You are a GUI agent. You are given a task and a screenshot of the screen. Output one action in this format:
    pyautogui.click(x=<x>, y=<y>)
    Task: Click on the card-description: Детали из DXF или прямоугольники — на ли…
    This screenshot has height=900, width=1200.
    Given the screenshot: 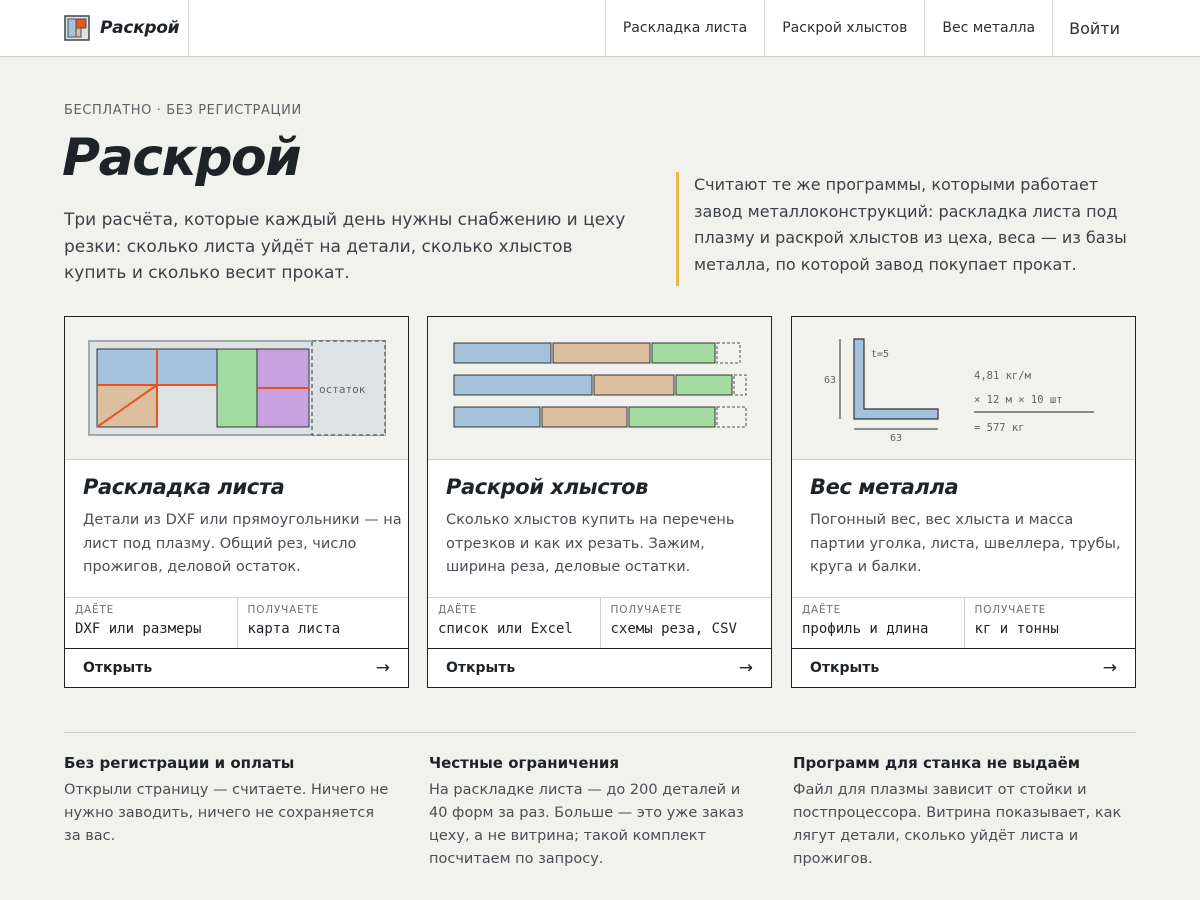 What is the action you would take?
    pyautogui.click(x=242, y=543)
    